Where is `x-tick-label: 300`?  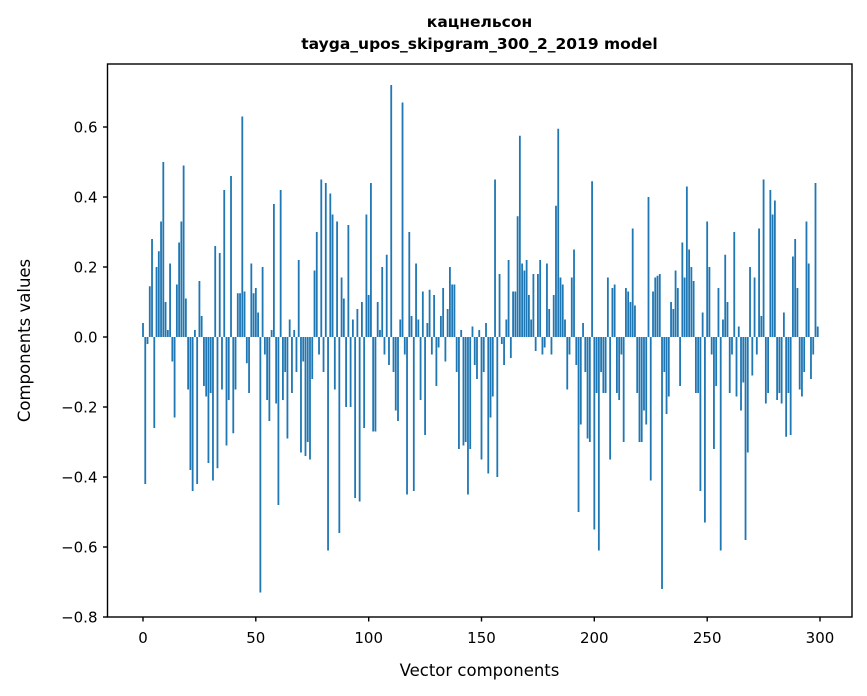
x-tick-label: 300 is located at coordinates (820, 638).